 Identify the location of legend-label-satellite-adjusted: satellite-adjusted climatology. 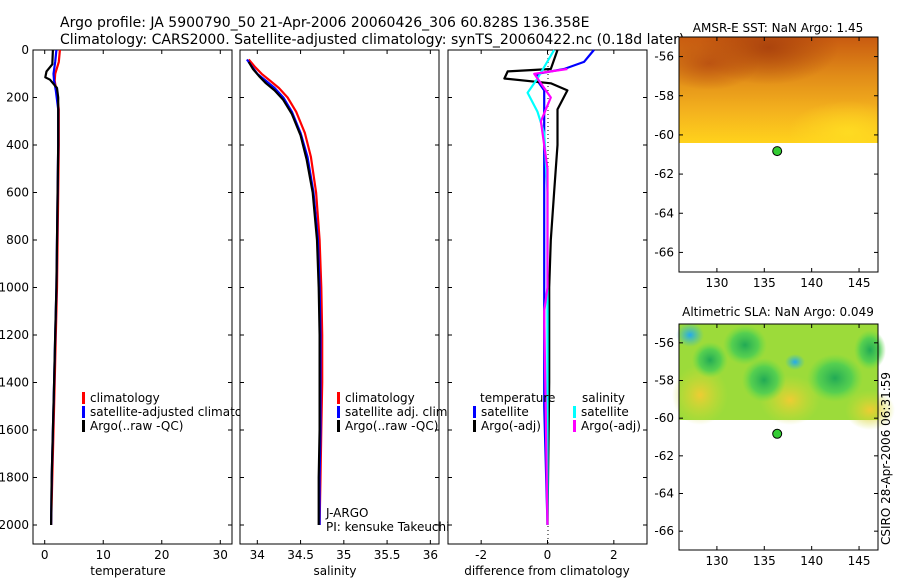
(179, 412).